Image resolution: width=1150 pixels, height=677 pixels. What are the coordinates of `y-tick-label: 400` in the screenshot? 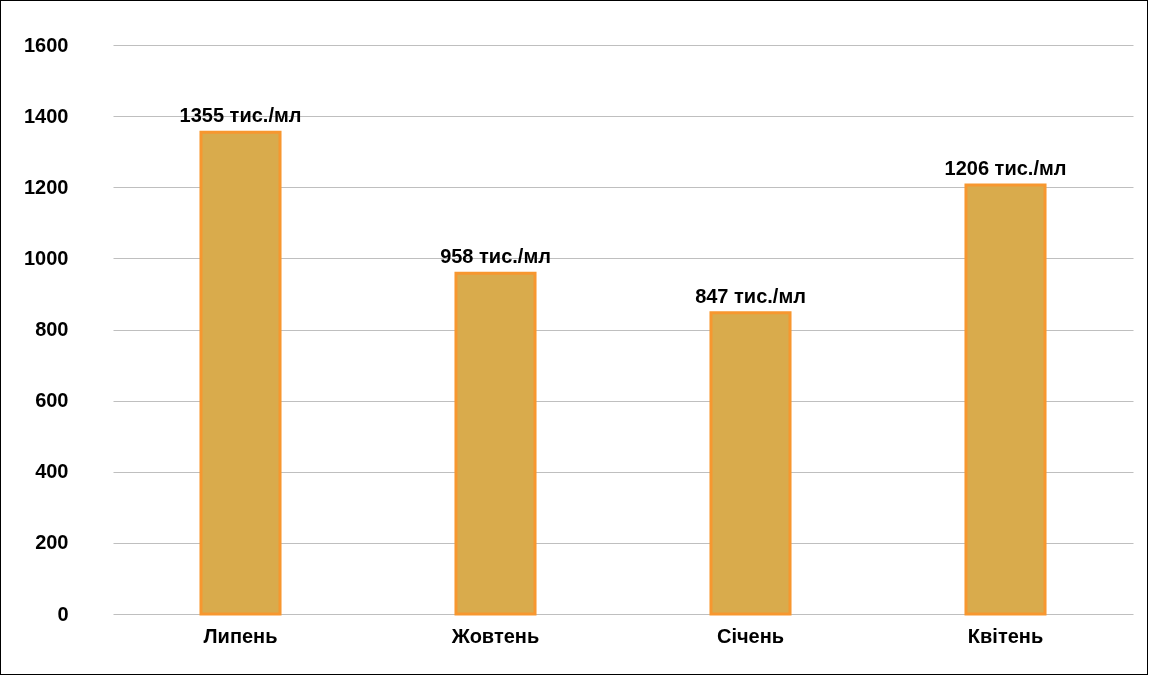 It's located at (52, 471).